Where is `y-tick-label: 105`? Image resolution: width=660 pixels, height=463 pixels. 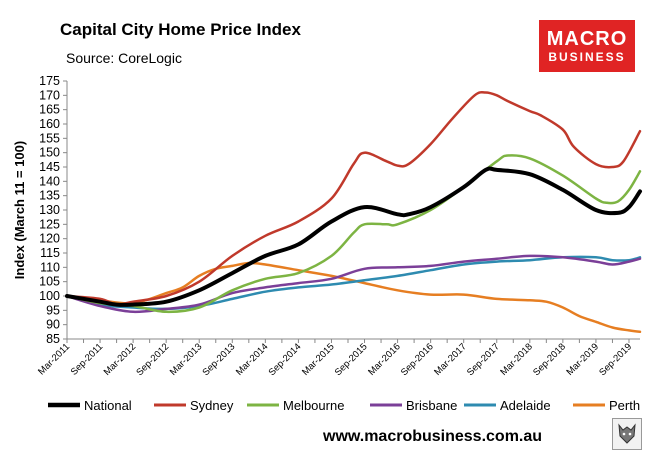 y-tick-label: 105 is located at coordinates (49, 282).